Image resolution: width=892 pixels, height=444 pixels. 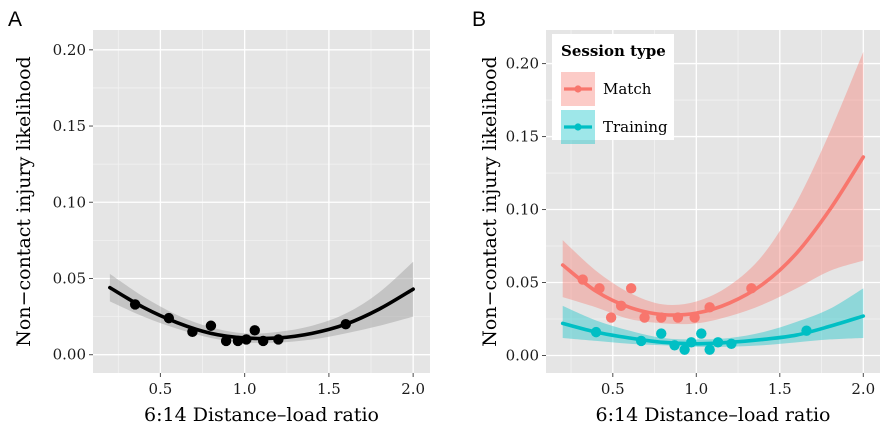 I want to click on legend-box, so click(x=613, y=87).